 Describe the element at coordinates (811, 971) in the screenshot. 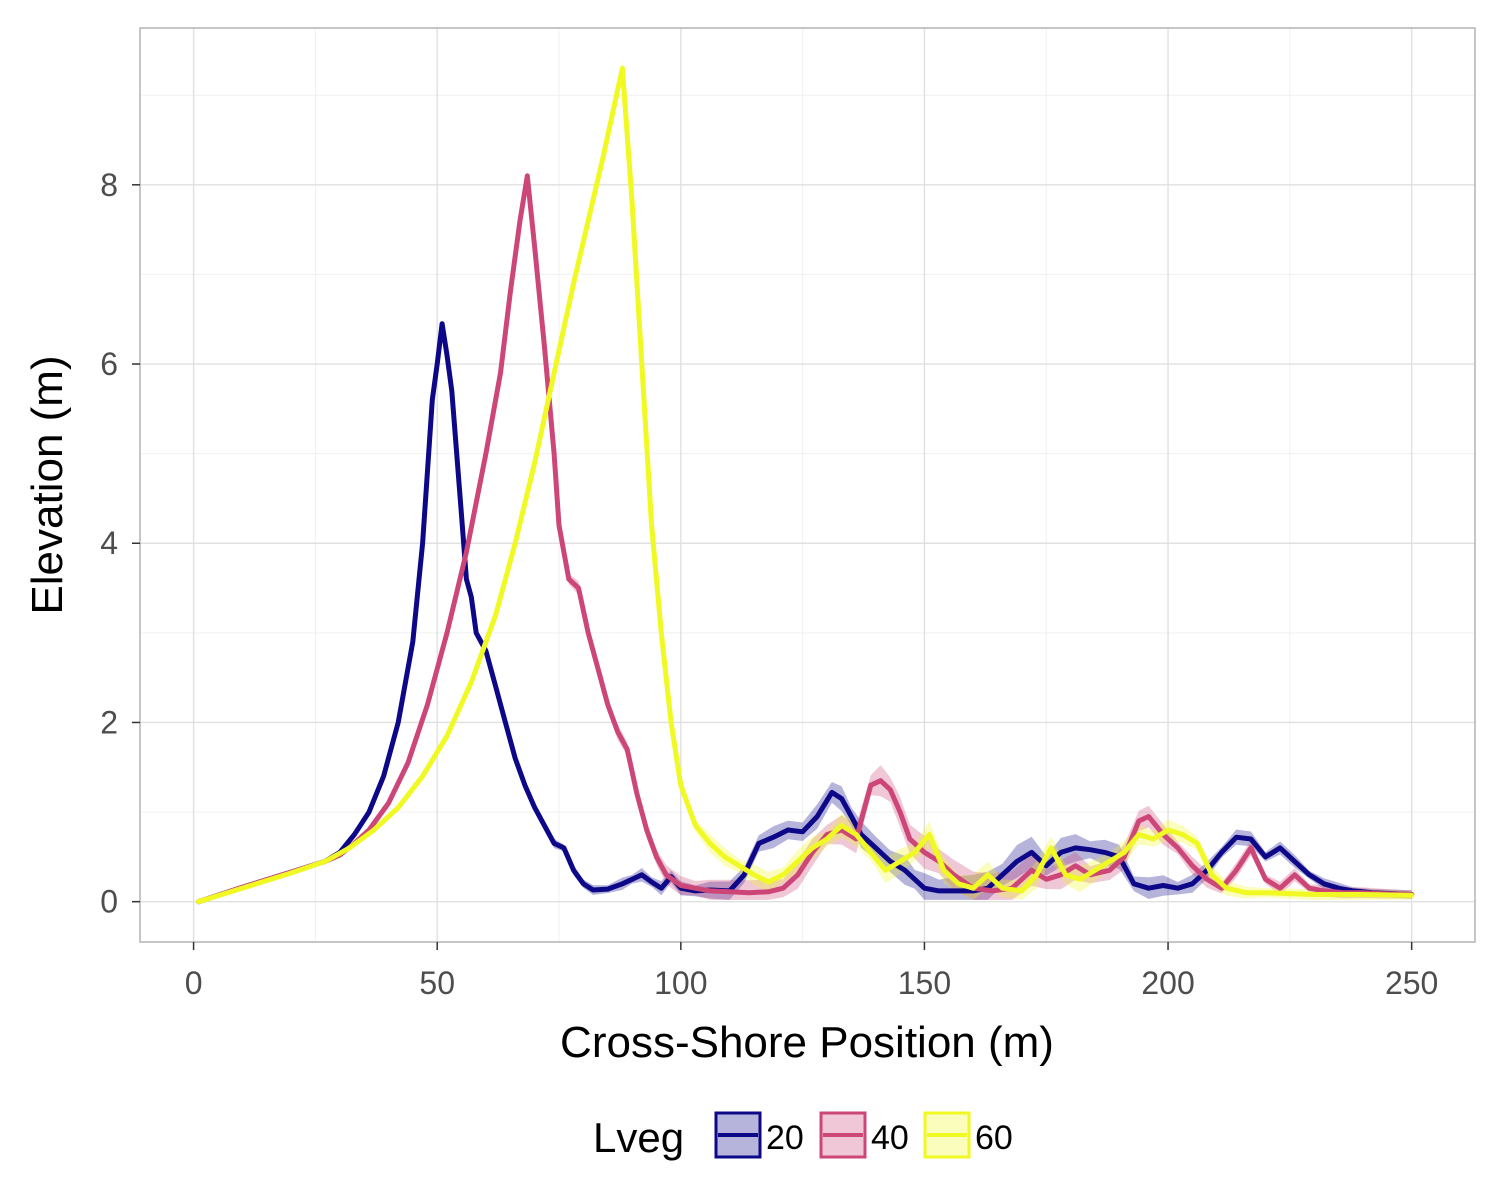

I see `x-axis-ticks: 0 50 100 150 200 250` at that location.